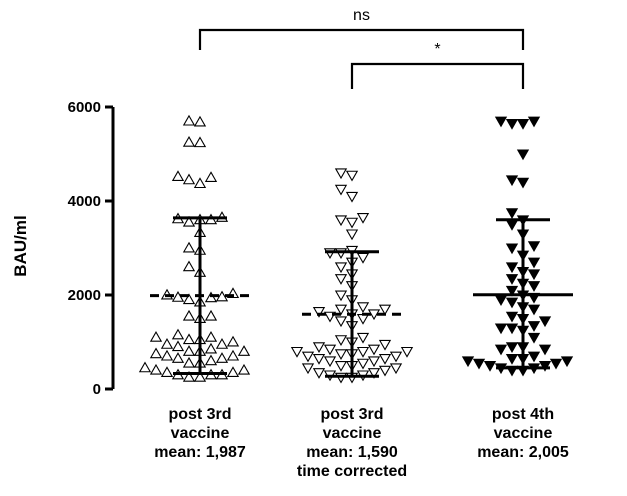  I want to click on category-label-line: time corrected, so click(352, 471).